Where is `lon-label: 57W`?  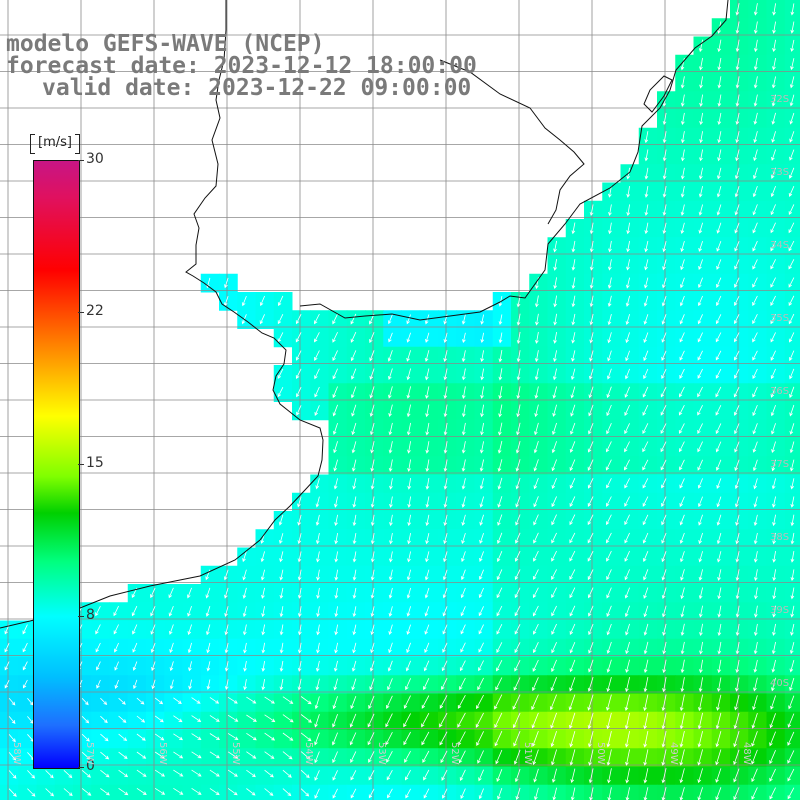
lon-label: 57W is located at coordinates (89, 753).